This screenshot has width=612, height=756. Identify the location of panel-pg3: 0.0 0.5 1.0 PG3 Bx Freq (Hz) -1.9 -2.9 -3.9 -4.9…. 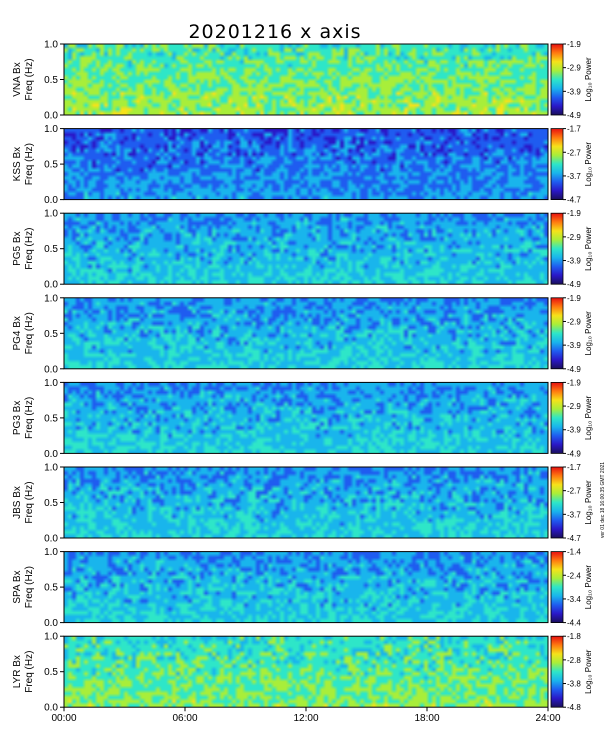
(302, 419).